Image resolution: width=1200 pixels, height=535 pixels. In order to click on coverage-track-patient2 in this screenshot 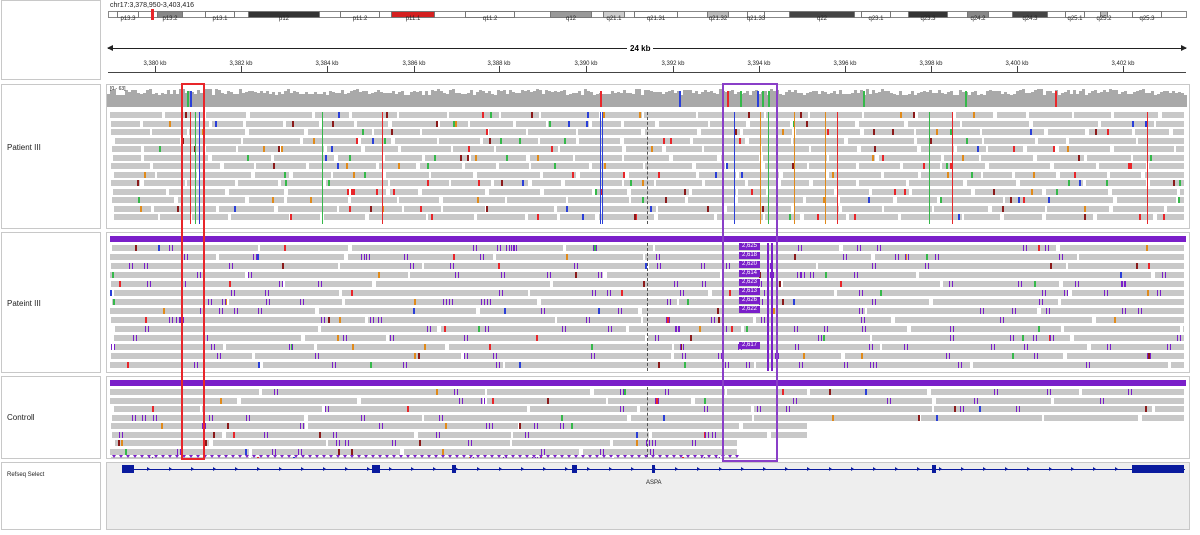, I will do `click(648, 239)`.